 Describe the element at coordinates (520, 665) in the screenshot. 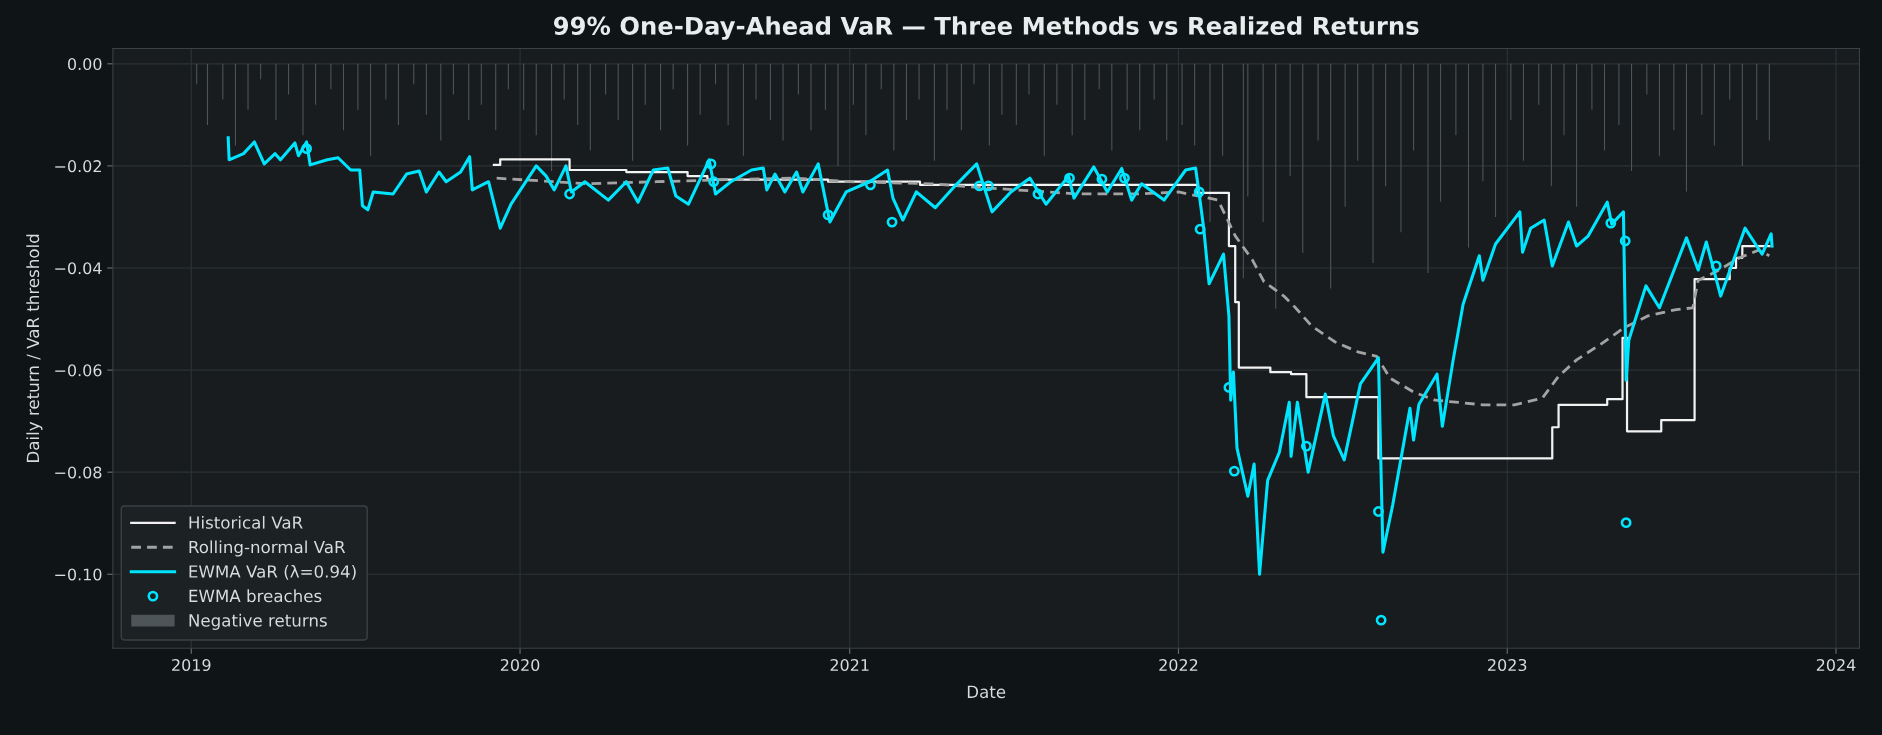

I see `x-tick-label: 2020` at that location.